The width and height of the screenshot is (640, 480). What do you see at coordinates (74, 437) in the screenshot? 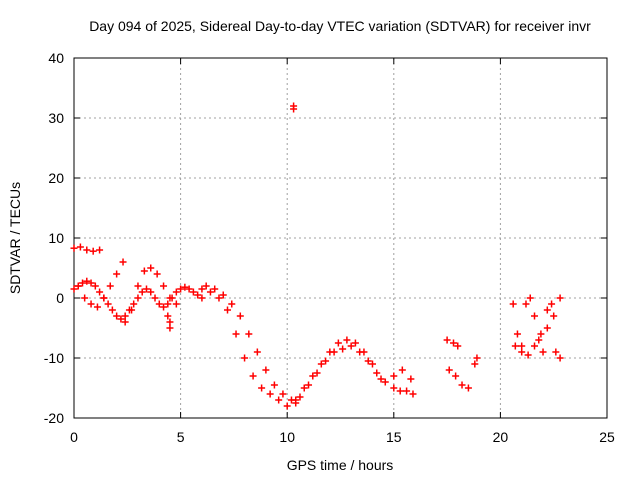
I see `x-tick-label: 0` at bounding box center [74, 437].